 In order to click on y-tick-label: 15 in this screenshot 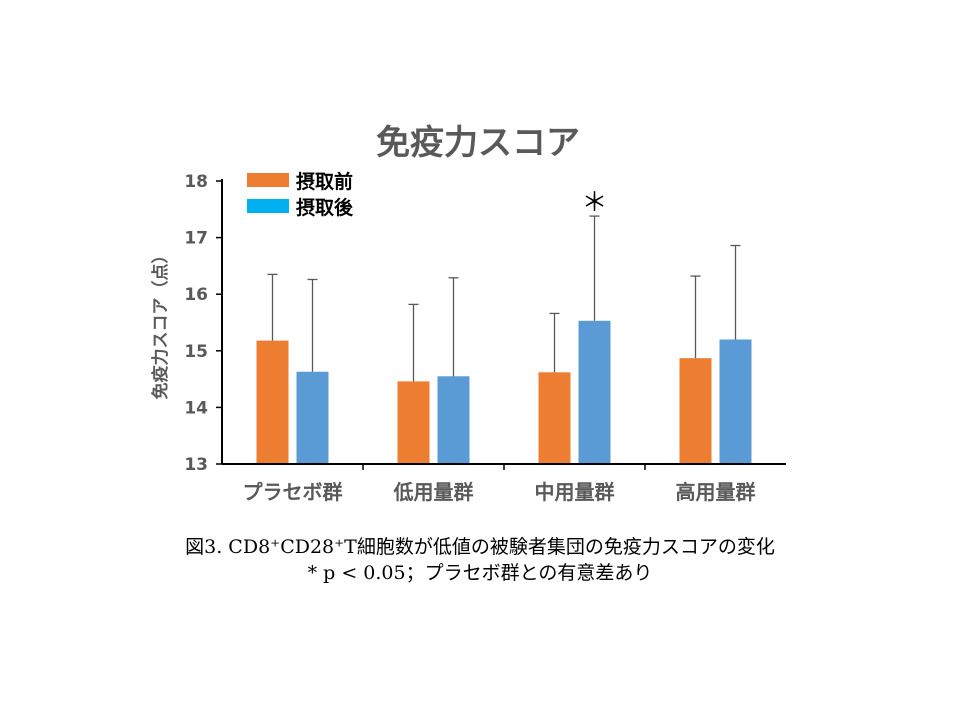, I will do `click(196, 352)`.